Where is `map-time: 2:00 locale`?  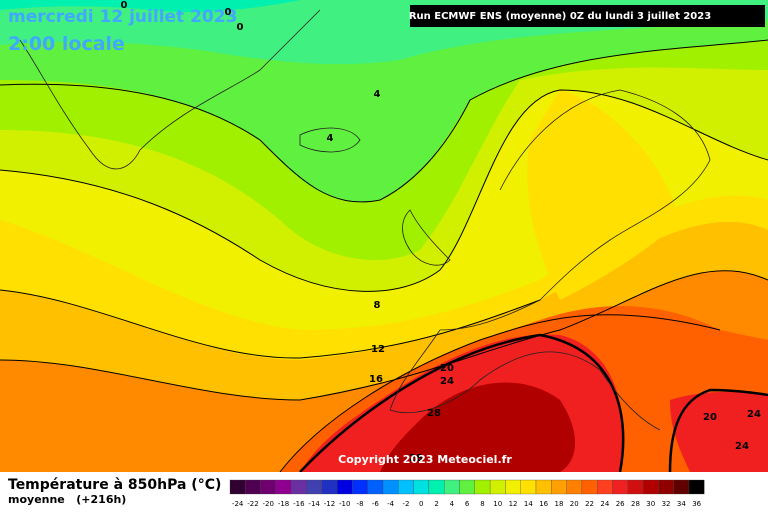
map-time: 2:00 locale is located at coordinates (66, 44).